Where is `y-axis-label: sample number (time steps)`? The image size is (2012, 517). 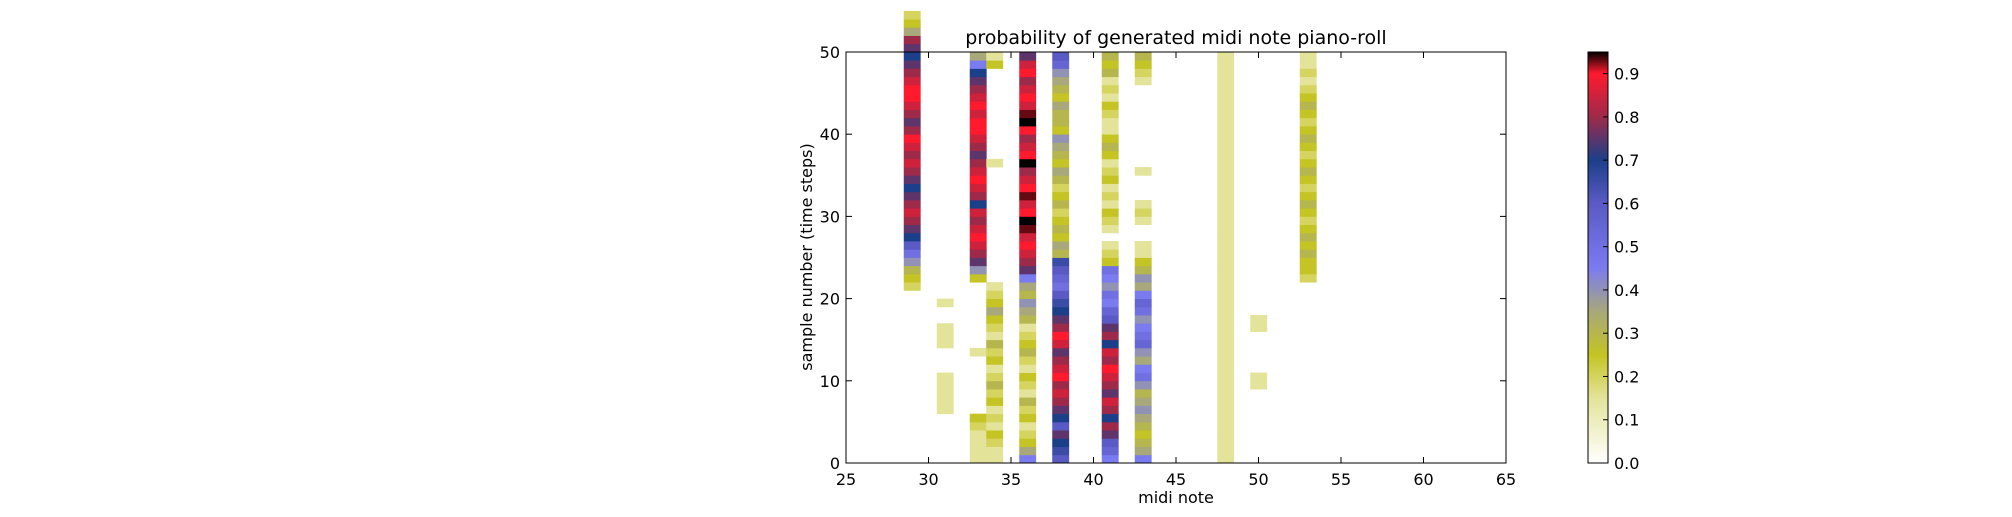 y-axis-label: sample number (time steps) is located at coordinates (806, 256).